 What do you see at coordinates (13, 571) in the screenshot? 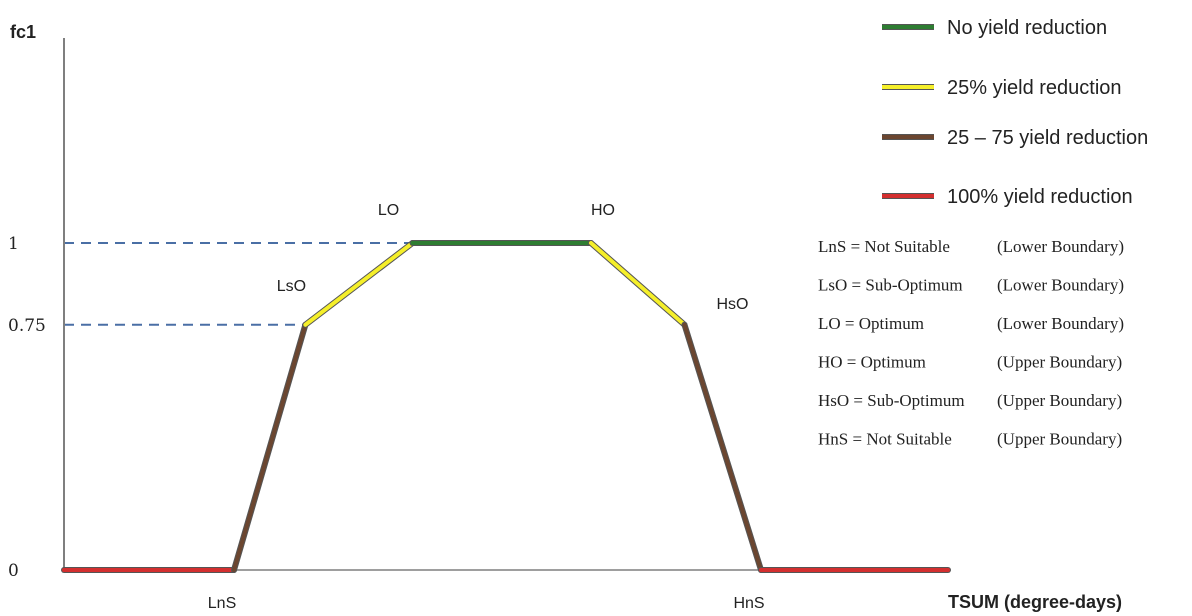
I see `y-tick-label: 0` at bounding box center [13, 571].